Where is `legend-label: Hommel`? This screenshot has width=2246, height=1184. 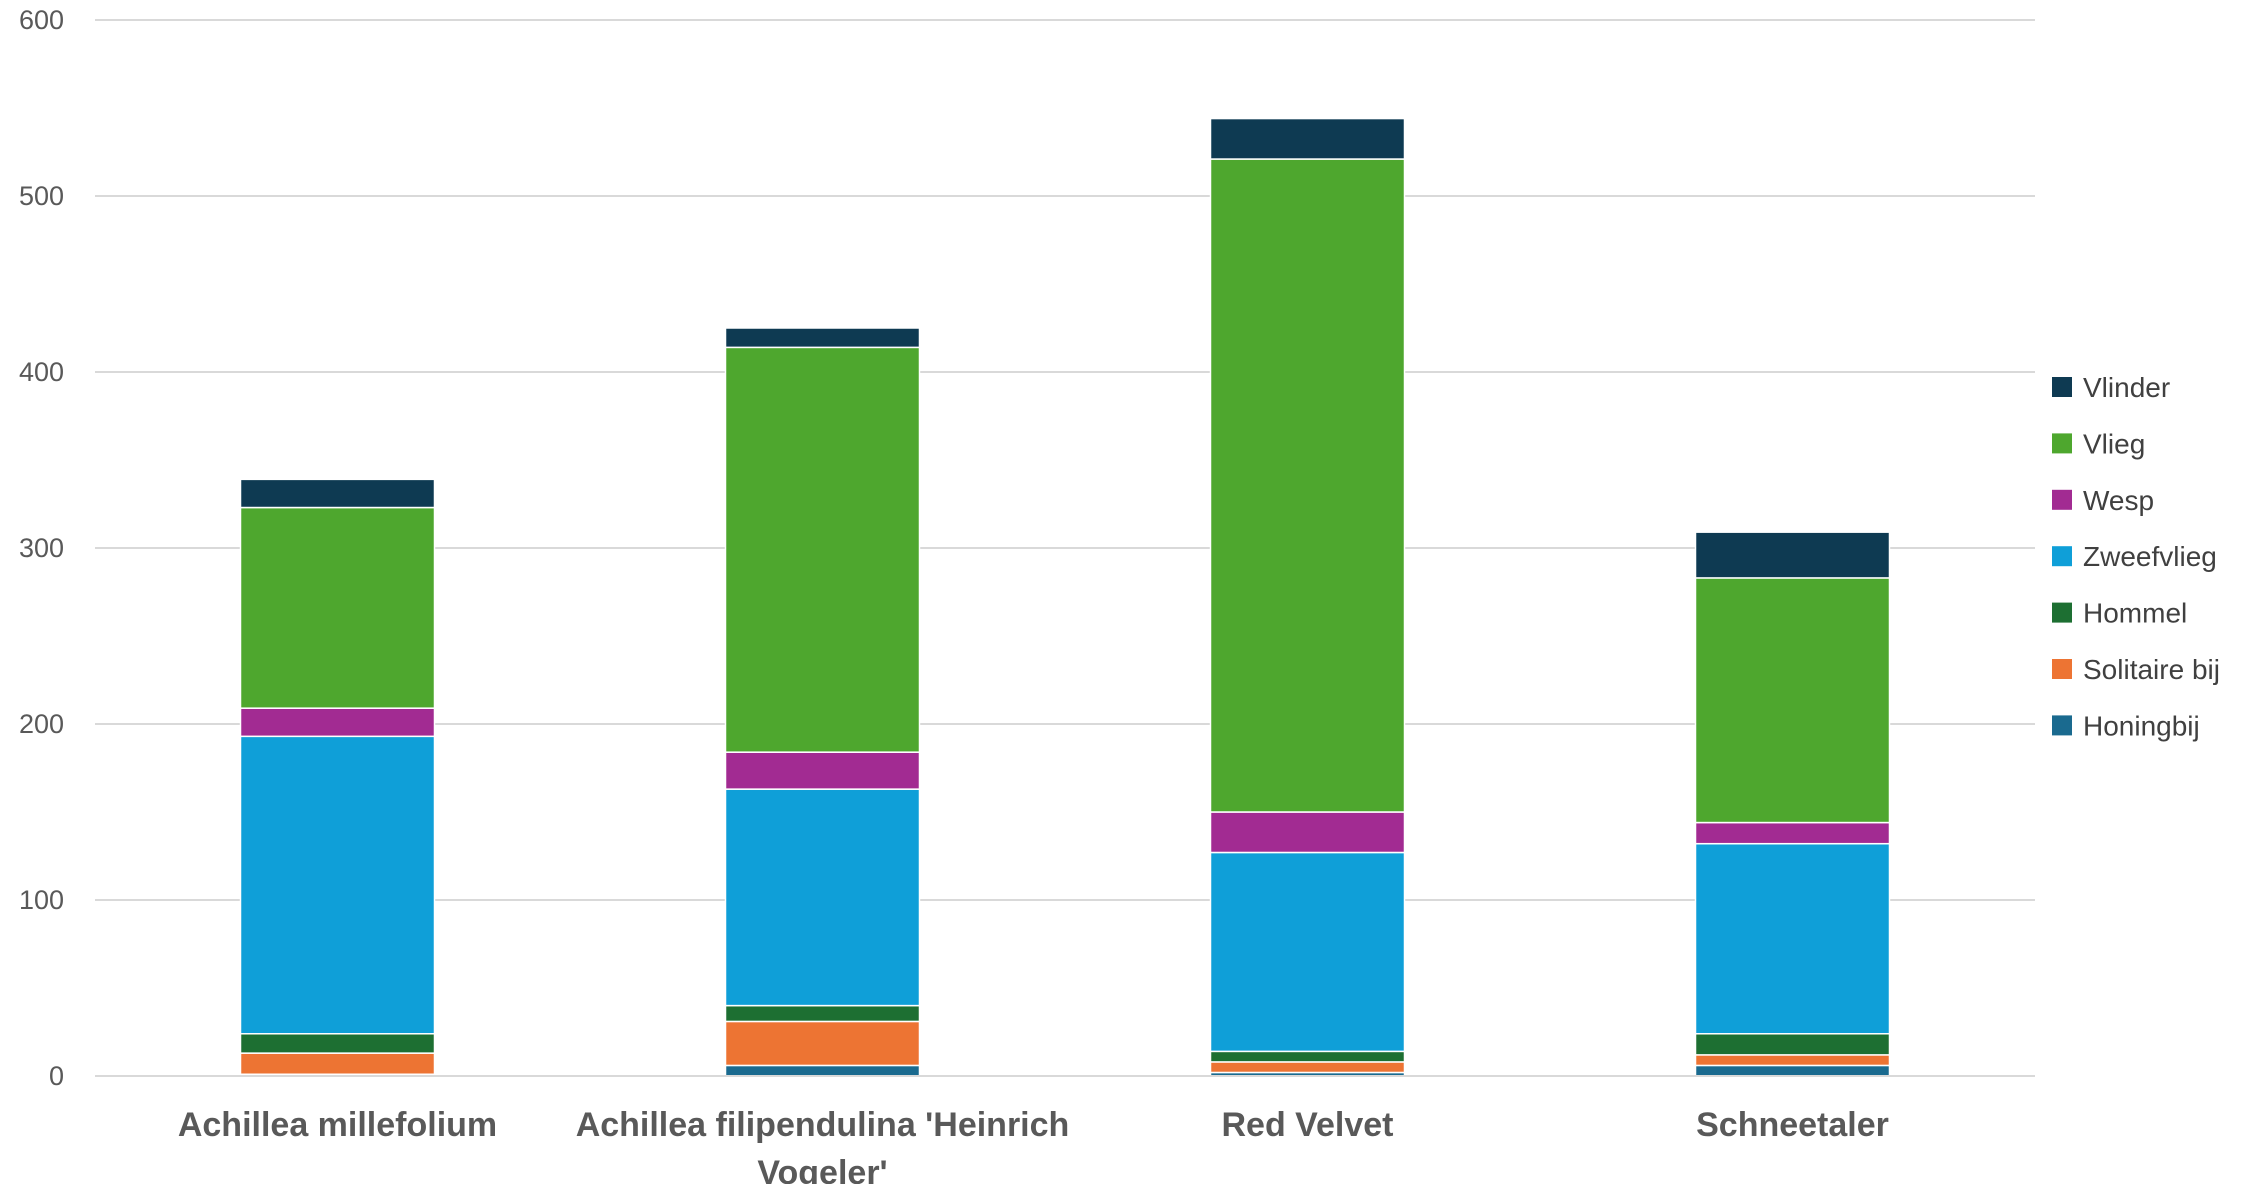 legend-label: Hommel is located at coordinates (2135, 613).